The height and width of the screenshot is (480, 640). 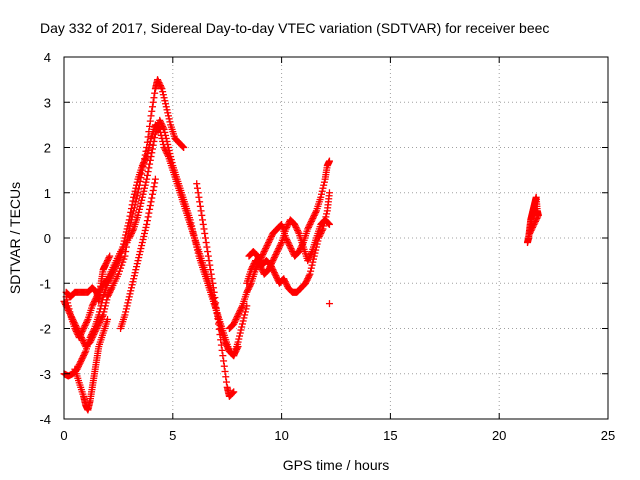 I want to click on x-tick-label: 25, so click(x=608, y=435).